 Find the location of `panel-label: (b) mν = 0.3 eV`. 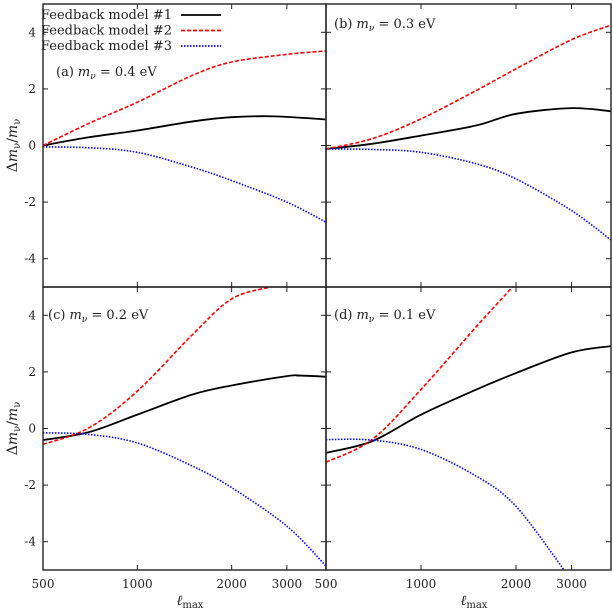

panel-label: (b) mν = 0.3 eV is located at coordinates (385, 25).